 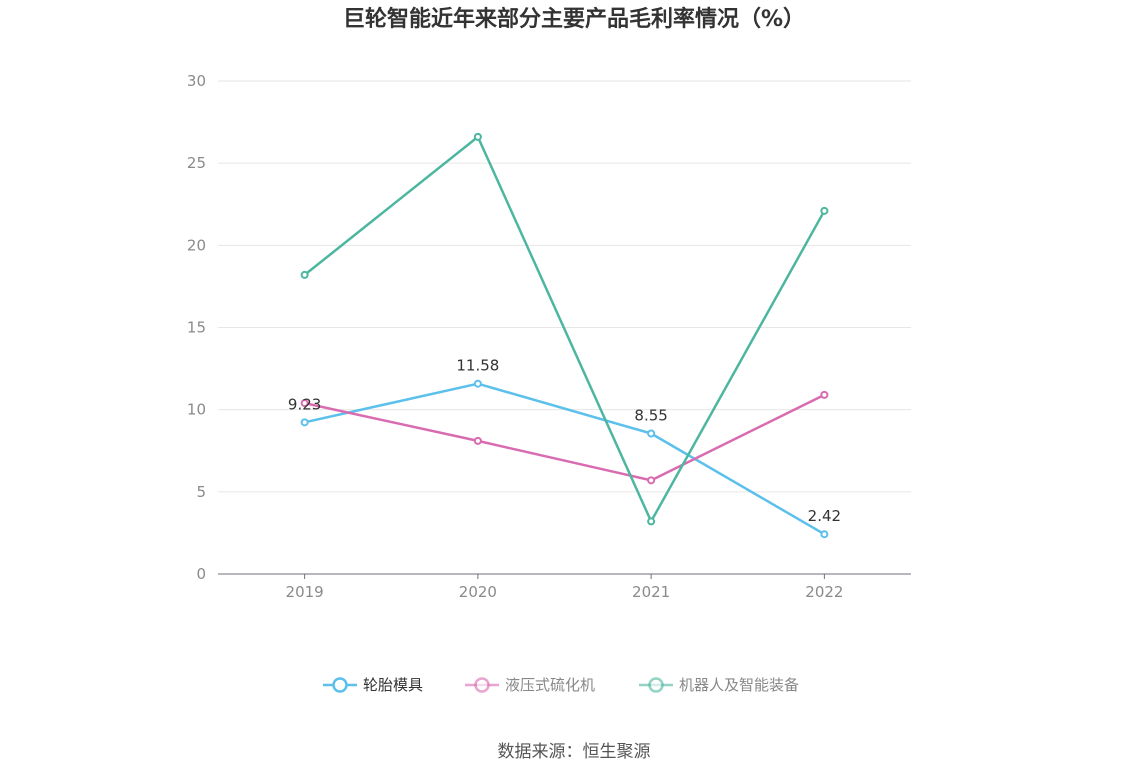 I want to click on data-label: 2.42, so click(x=824, y=516).